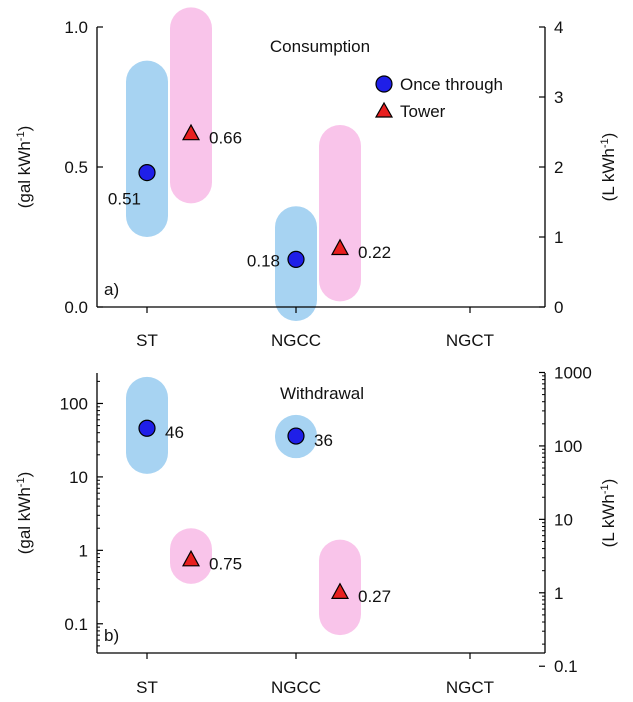 The height and width of the screenshot is (702, 633). I want to click on y2-tick-label: 10, so click(563, 519).